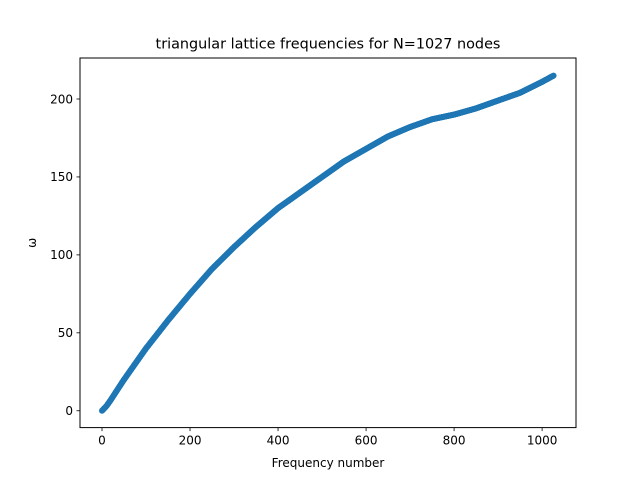 The height and width of the screenshot is (480, 640). I want to click on y-tick-label: 50, so click(65, 333).